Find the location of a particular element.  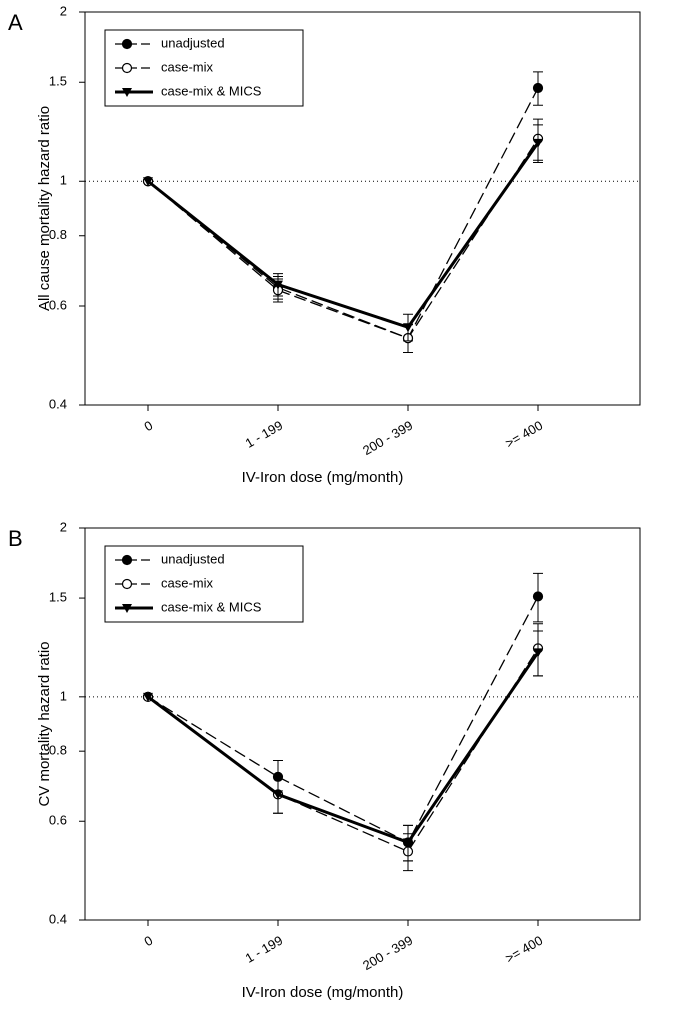

y-axis-label: CV mortality hazard ratio is located at coordinates (44, 723).